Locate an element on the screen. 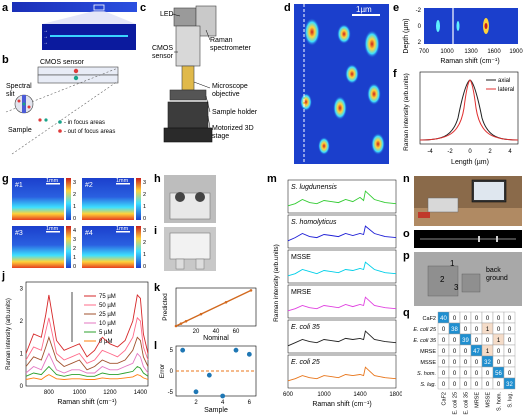  l-ytick: 5 is located at coordinates (172, 351).